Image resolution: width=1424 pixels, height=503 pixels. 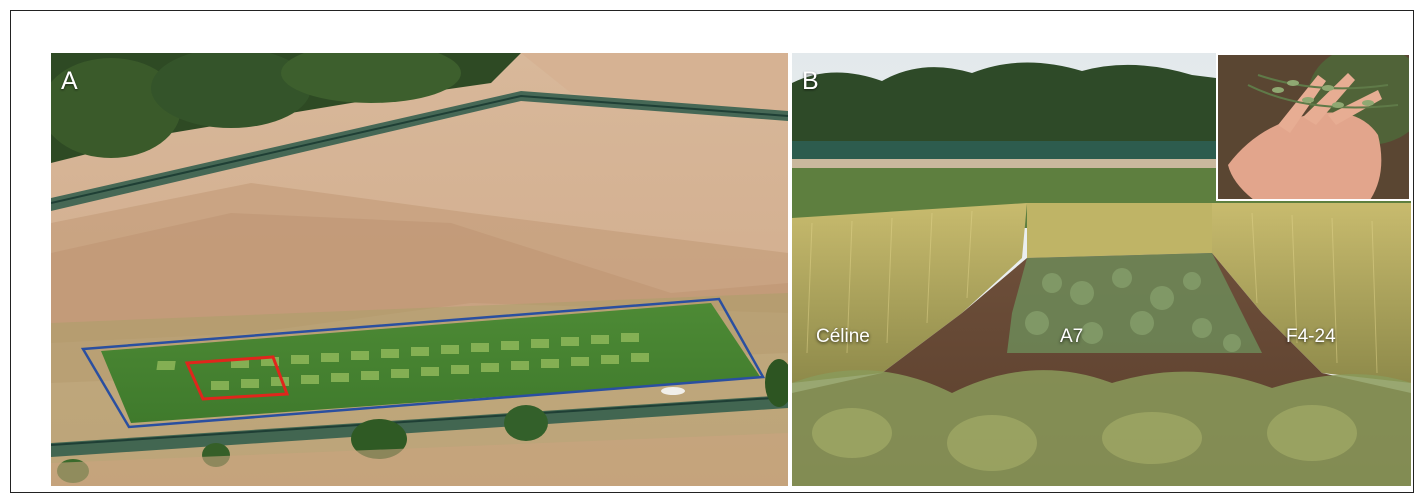 What do you see at coordinates (1072, 336) in the screenshot?
I see `plot-label-a7: A7` at bounding box center [1072, 336].